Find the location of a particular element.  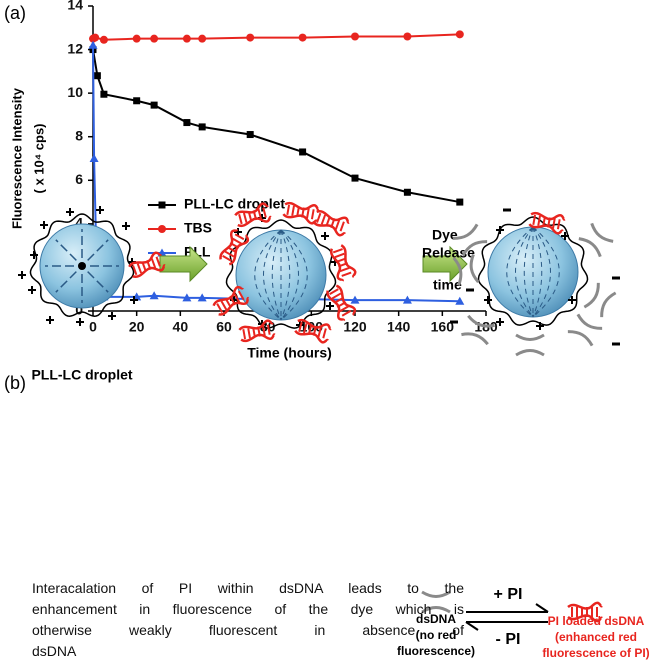

defect-core is located at coordinates (82, 266).